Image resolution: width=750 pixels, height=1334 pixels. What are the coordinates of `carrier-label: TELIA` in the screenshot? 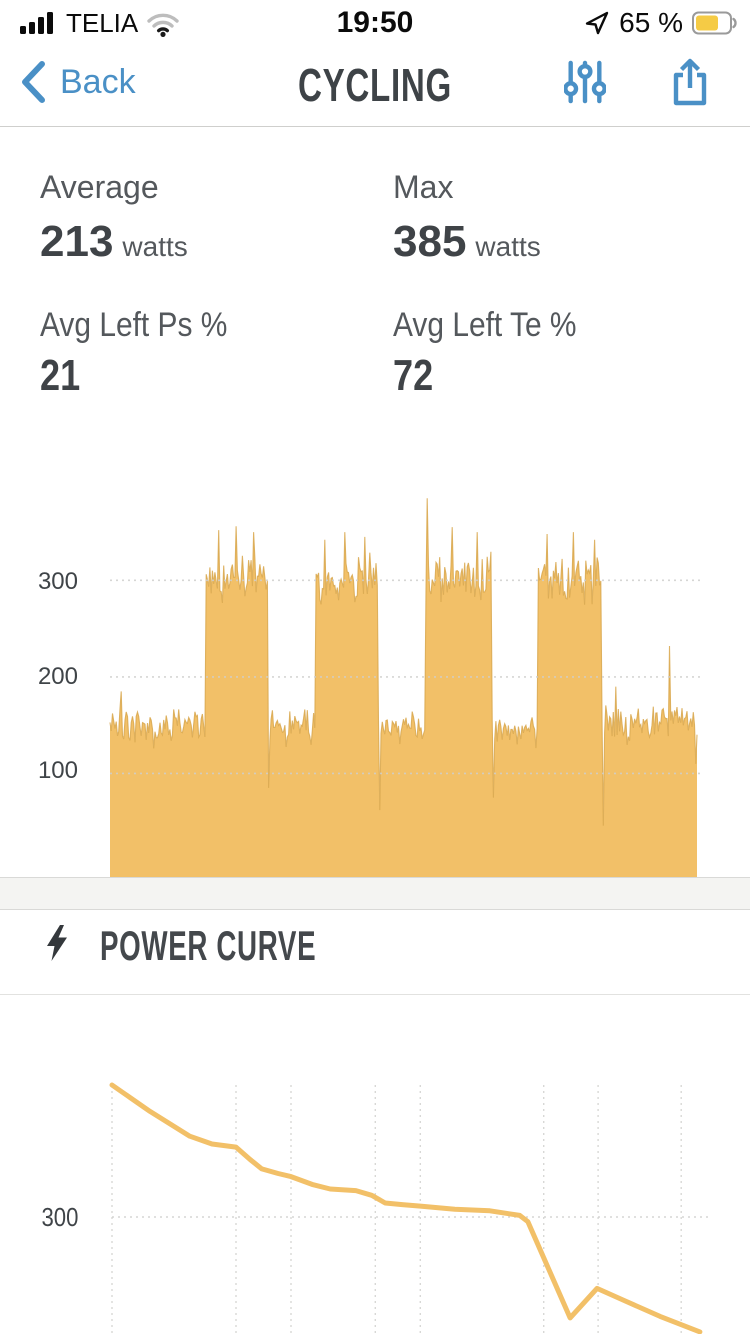 It's located at (102, 23).